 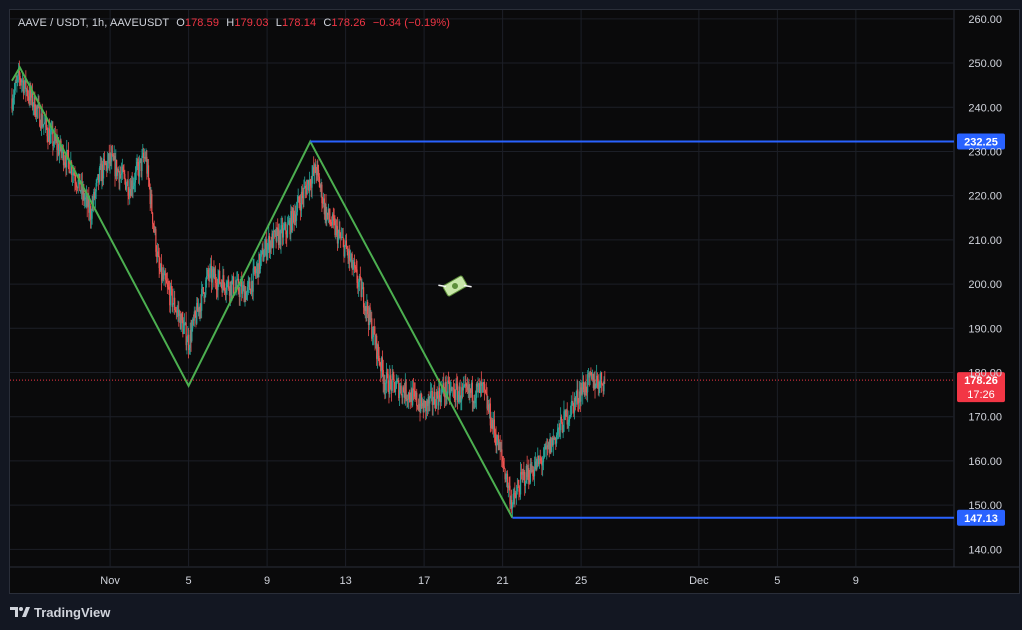 I want to click on brand-name: TradingView, so click(x=72, y=612).